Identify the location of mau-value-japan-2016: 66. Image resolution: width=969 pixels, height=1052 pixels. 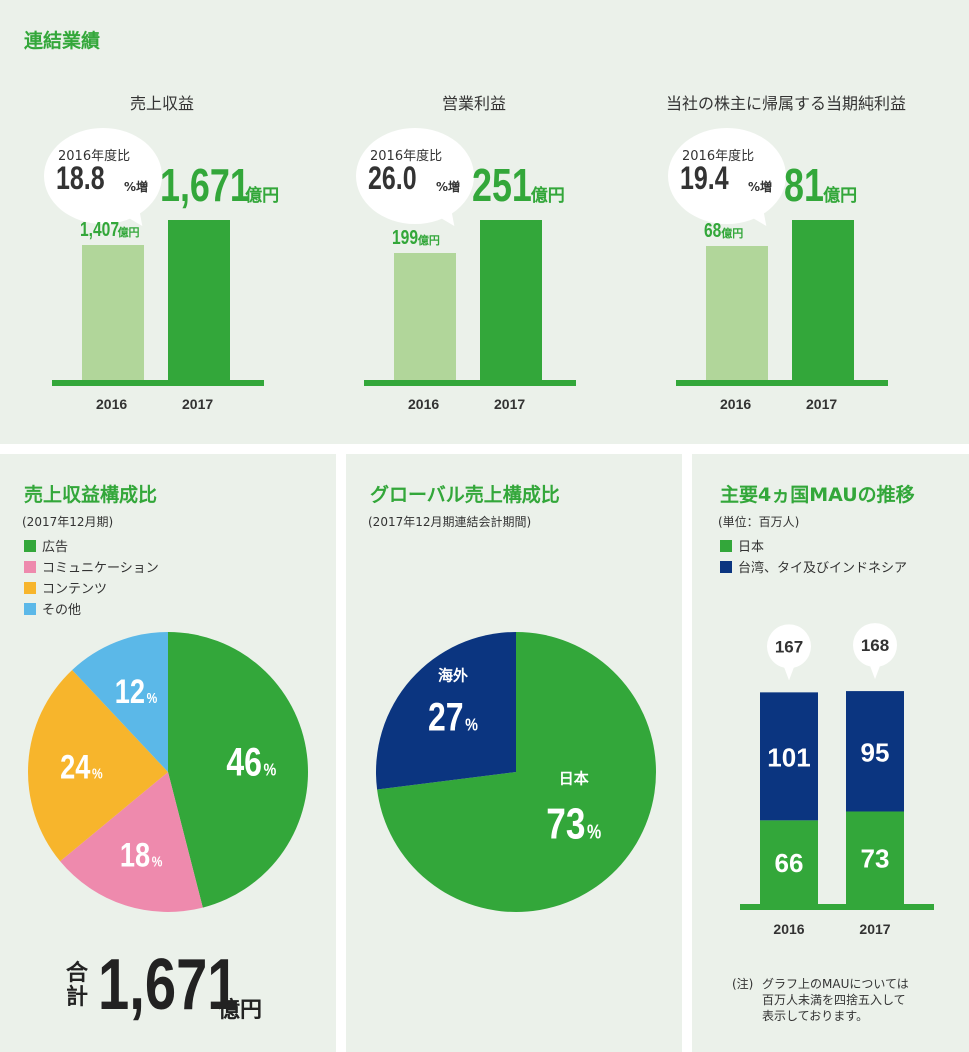
(789, 863).